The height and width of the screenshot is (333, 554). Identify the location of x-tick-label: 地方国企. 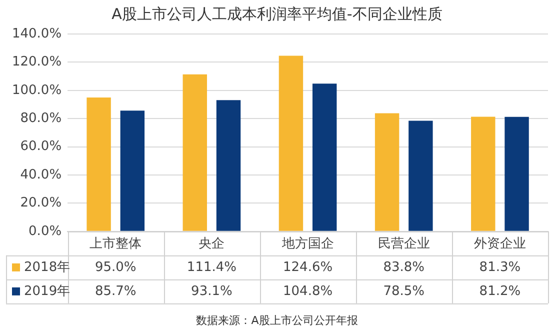
(307, 244).